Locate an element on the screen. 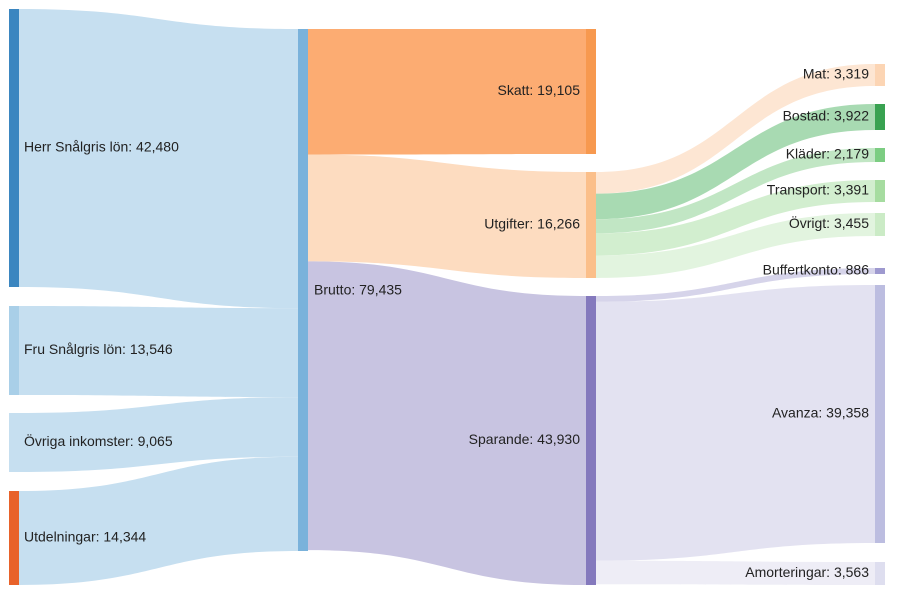 The image size is (897, 596). node-ovriga_ink is located at coordinates (14, 442).